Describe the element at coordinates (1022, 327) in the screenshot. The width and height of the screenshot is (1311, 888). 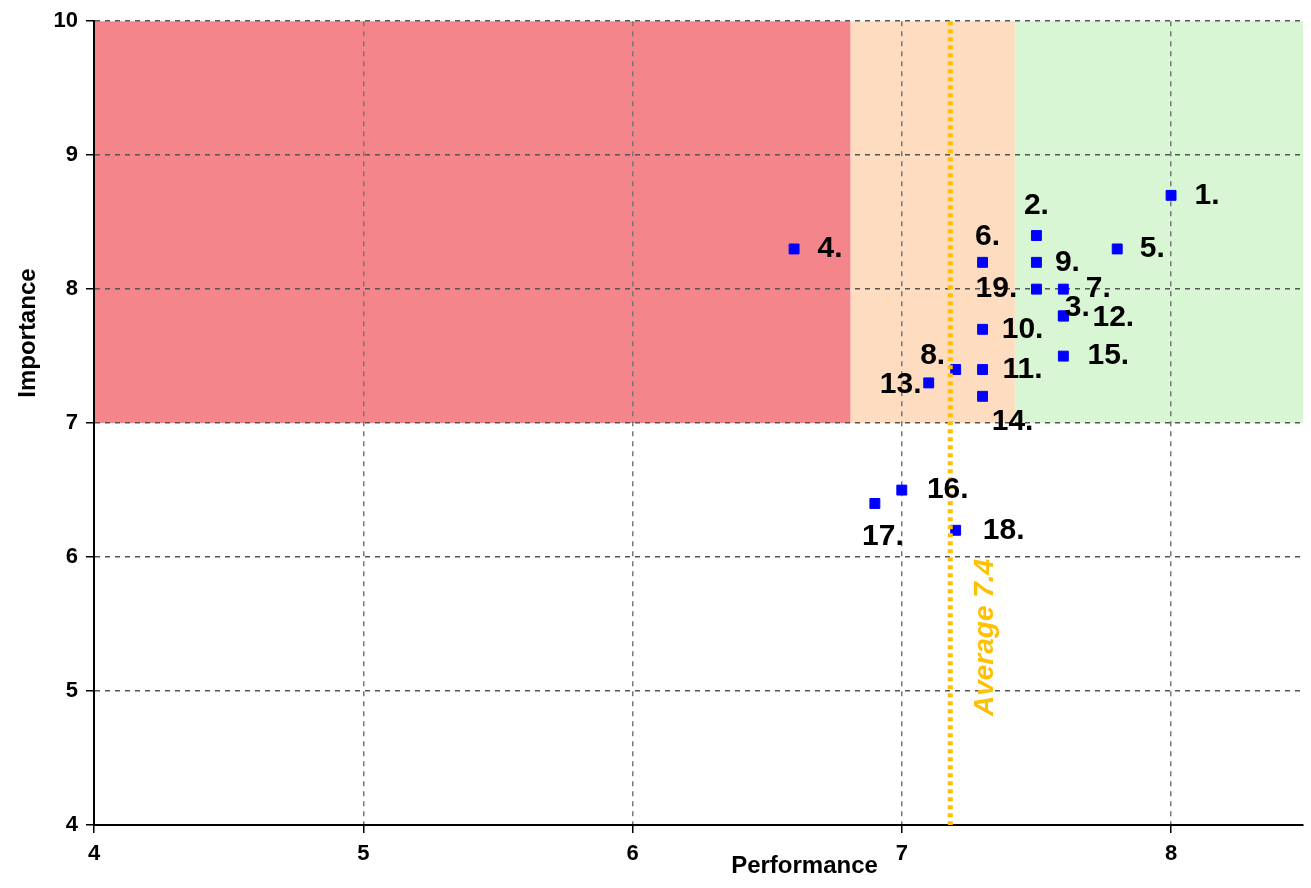
I see `annotation: 10.` at that location.